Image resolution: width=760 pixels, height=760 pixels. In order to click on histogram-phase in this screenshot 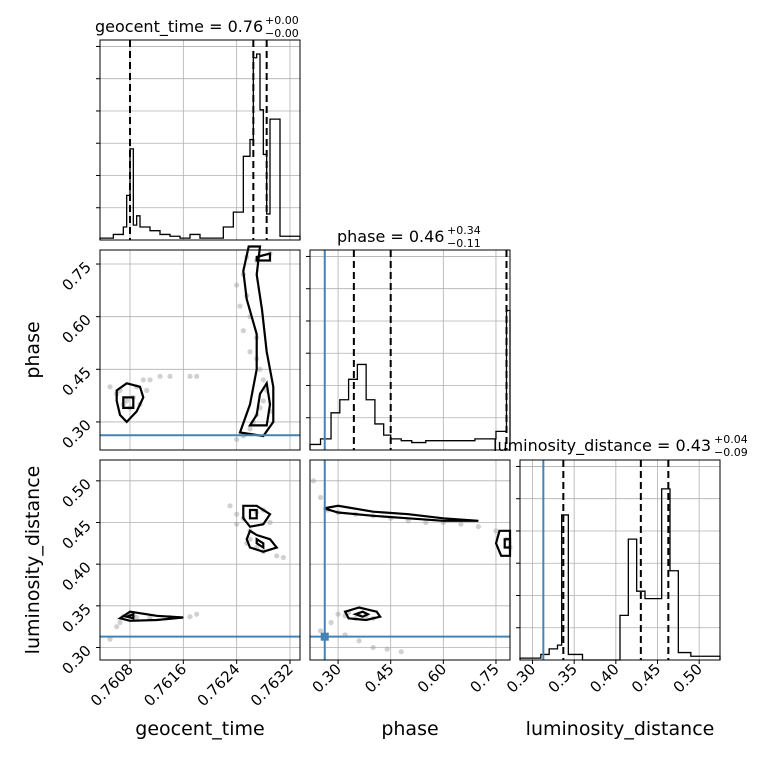, I will do `click(410, 379)`.